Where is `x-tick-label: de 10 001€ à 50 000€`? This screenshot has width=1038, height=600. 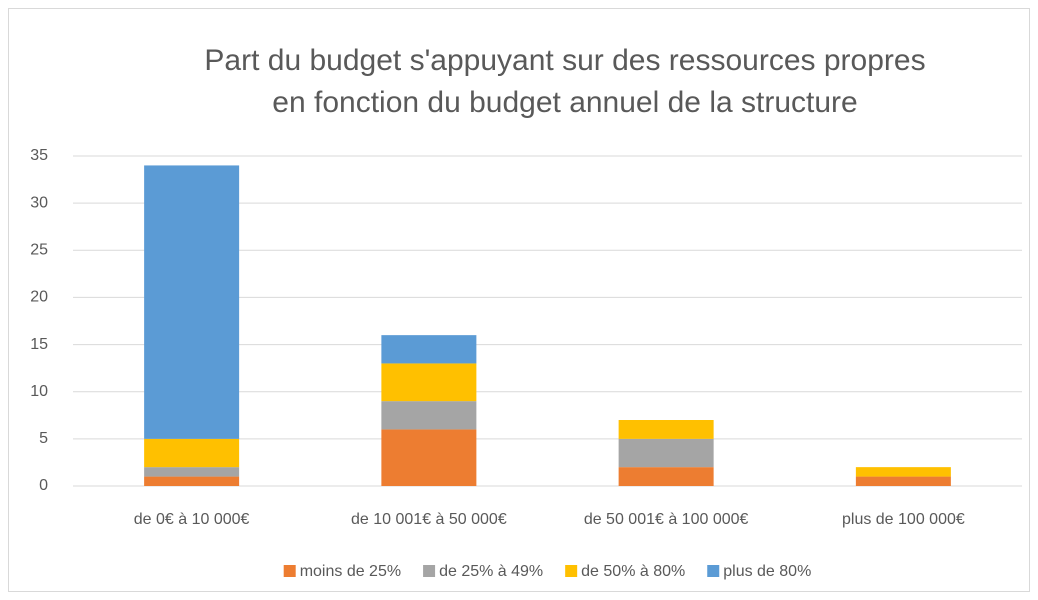
x-tick-label: de 10 001€ à 50 000€ is located at coordinates (429, 519).